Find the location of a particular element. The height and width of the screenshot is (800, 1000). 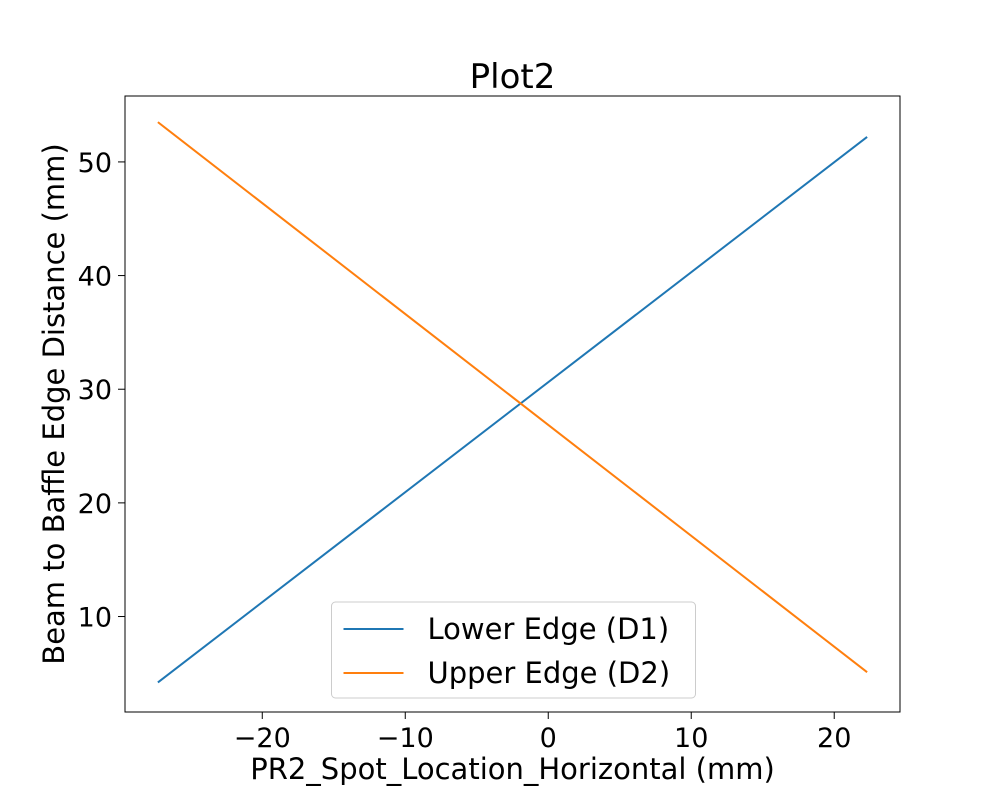

legend: Lower Edge (D1) Upper Edge (D2) is located at coordinates (513, 650).